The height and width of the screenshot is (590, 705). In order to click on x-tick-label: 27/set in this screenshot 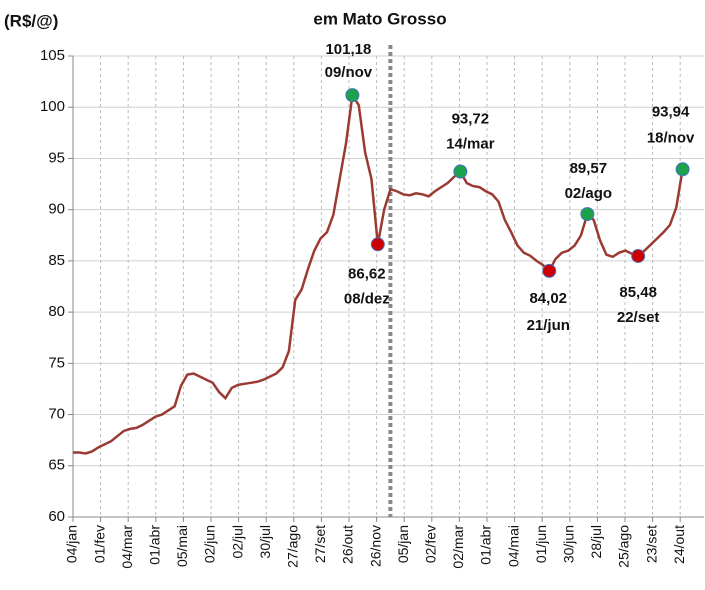, I will do `click(320, 544)`.